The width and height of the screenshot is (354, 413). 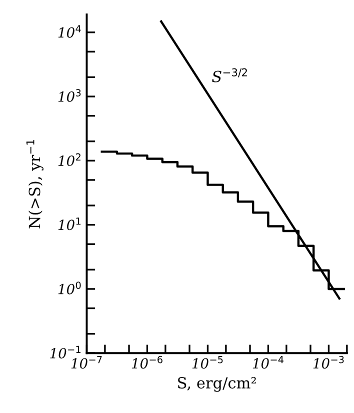 I want to click on y-tick-label: 10$^{3}$, so click(x=69, y=95).